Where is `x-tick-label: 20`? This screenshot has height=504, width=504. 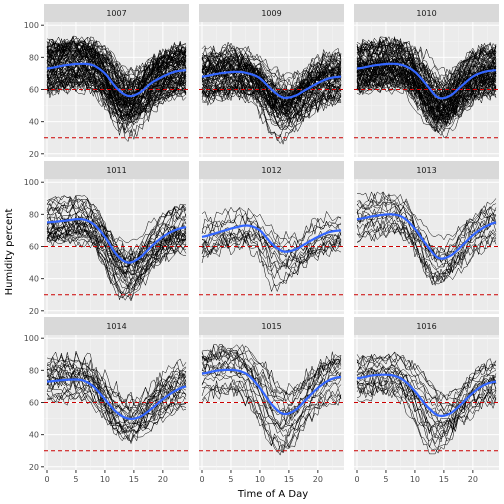 x-tick-label: 20 is located at coordinates (163, 479).